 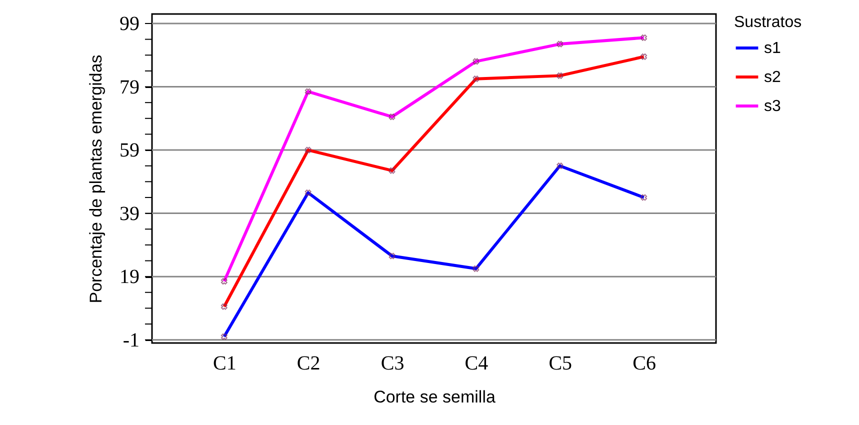 What do you see at coordinates (772, 77) in the screenshot?
I see `legend-label: s2` at bounding box center [772, 77].